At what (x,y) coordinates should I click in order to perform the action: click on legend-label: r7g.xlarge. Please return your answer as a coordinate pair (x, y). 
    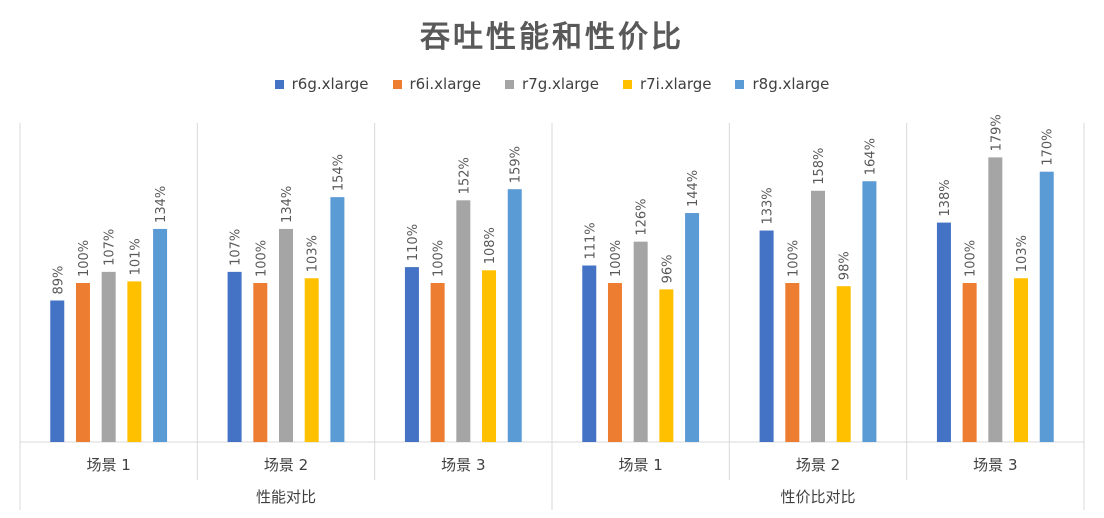
    Looking at the image, I should click on (560, 84).